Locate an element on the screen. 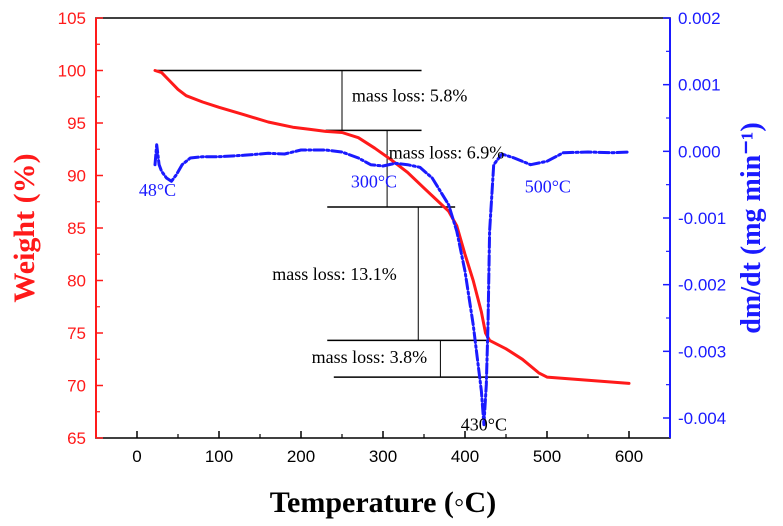  x-tick-label: 0 is located at coordinates (136, 456).